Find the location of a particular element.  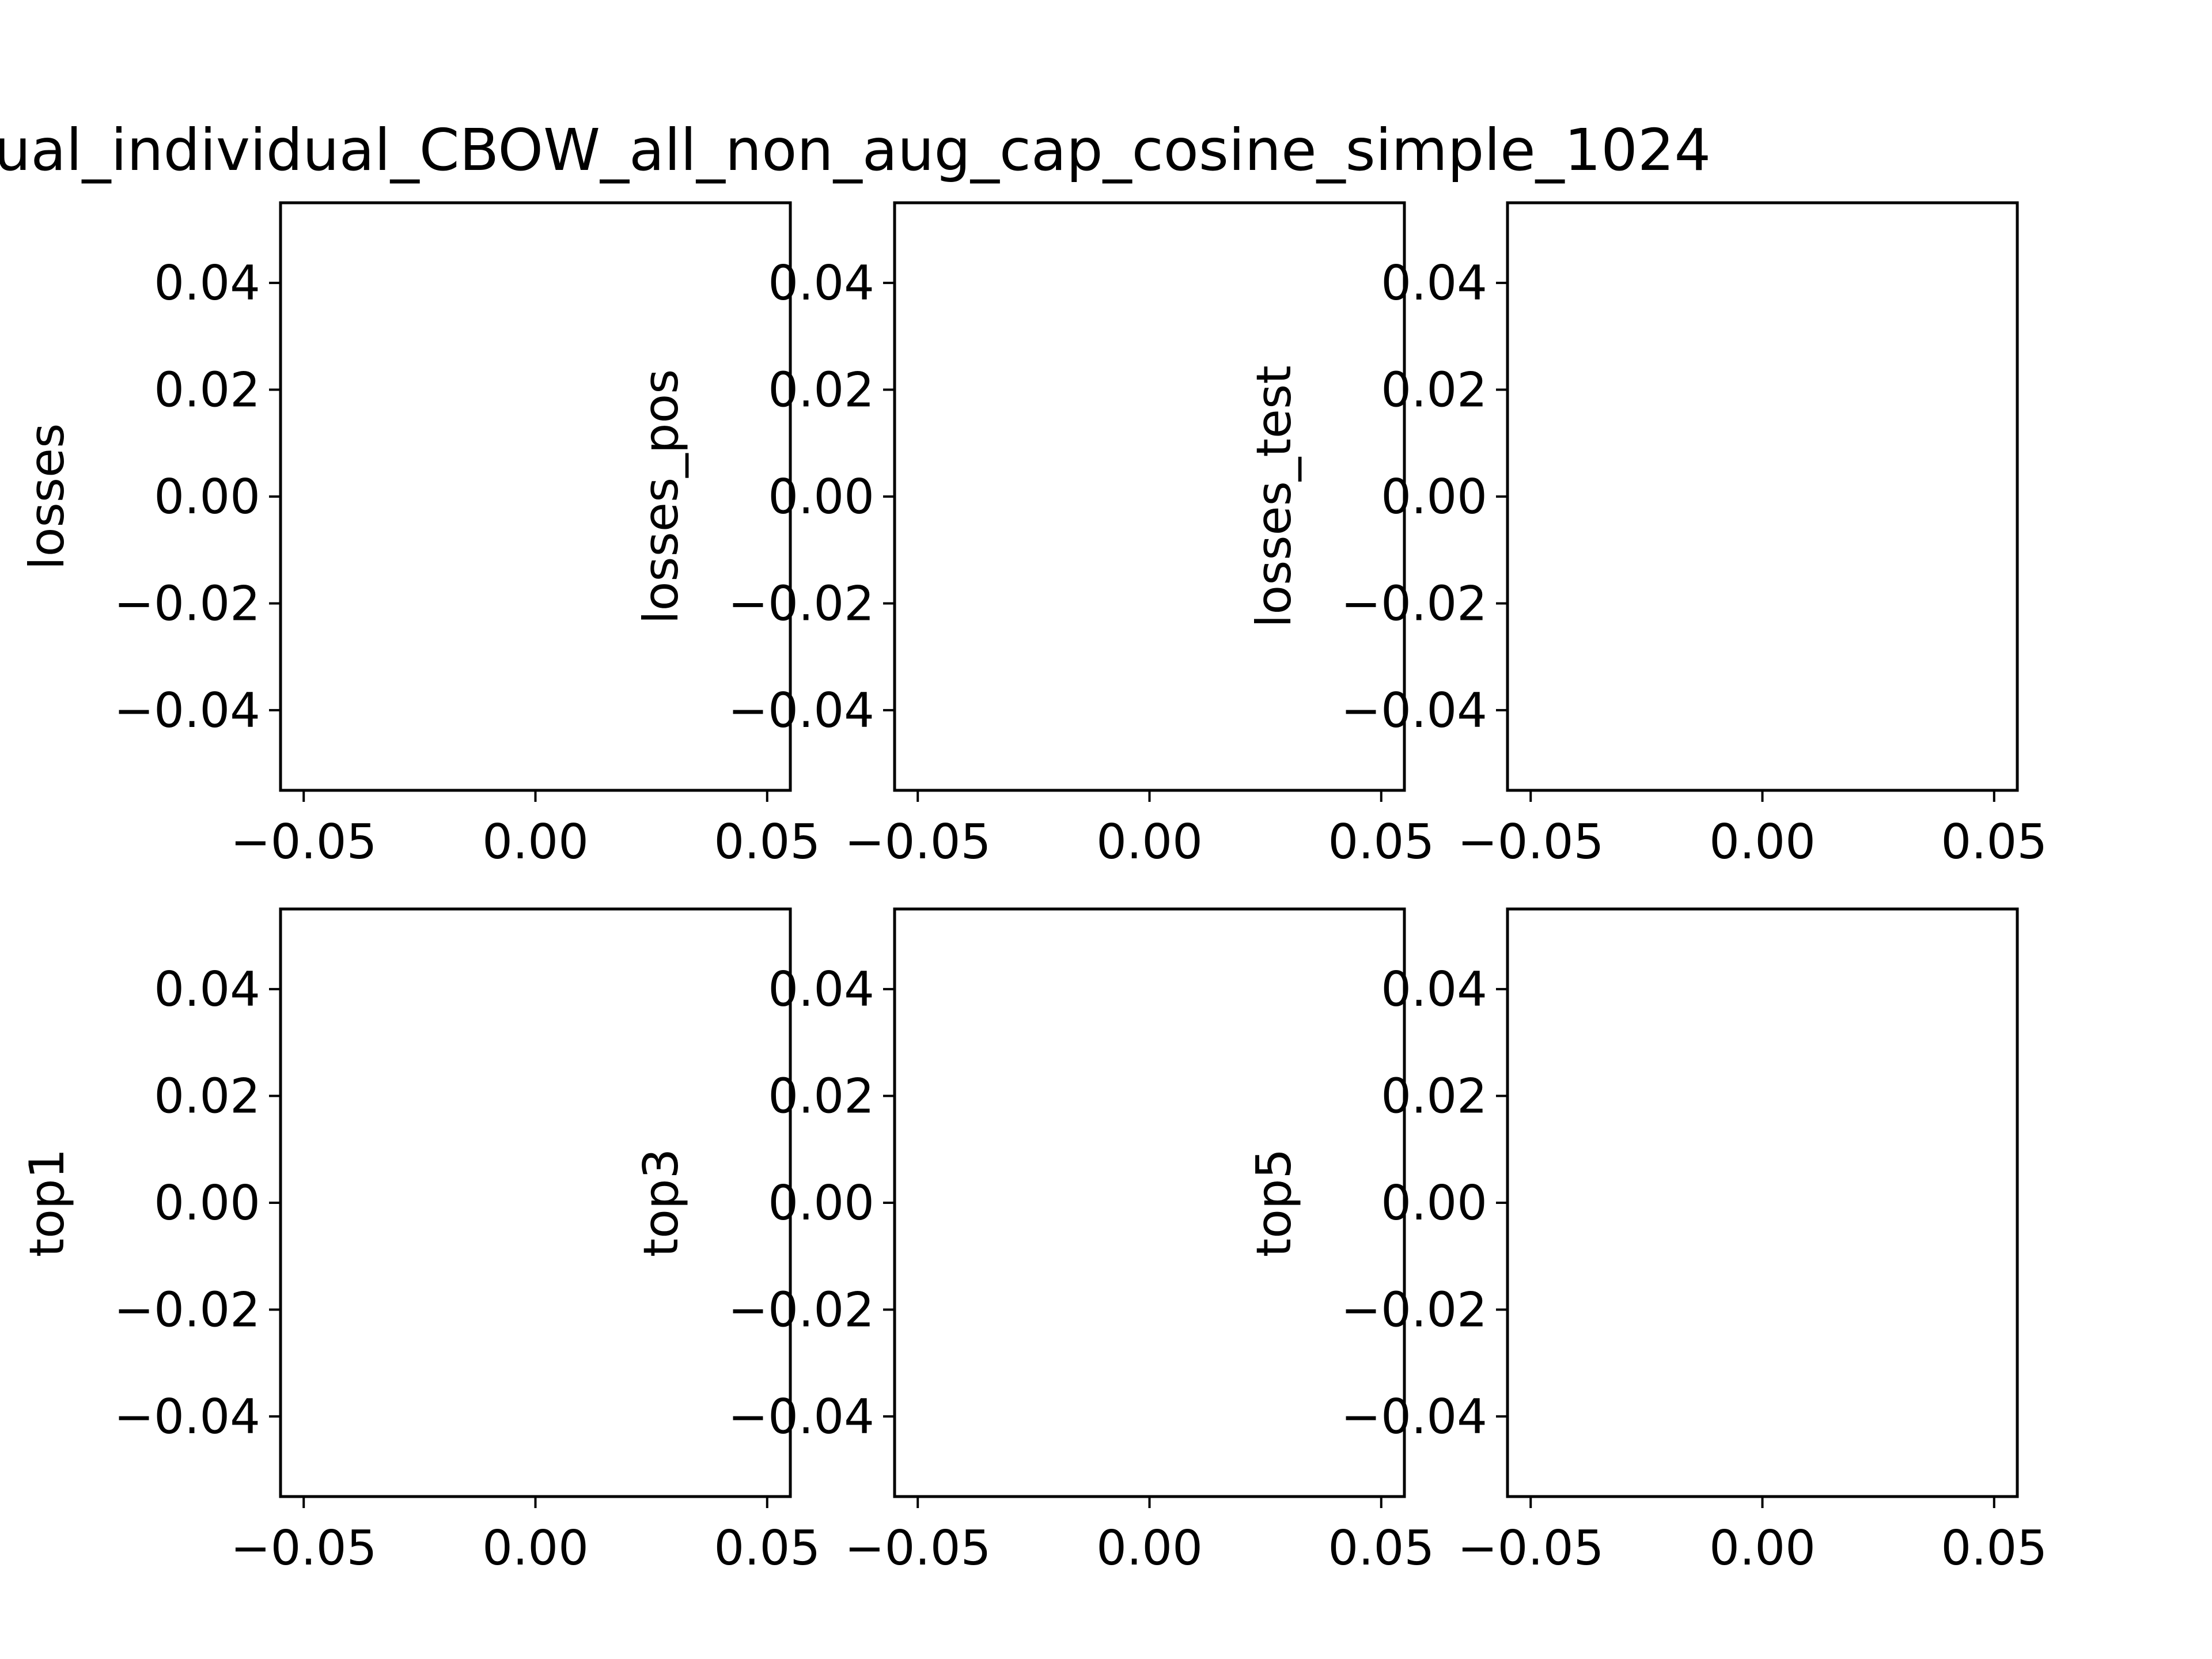

y-axis-label: top1 is located at coordinates (47, 1203).